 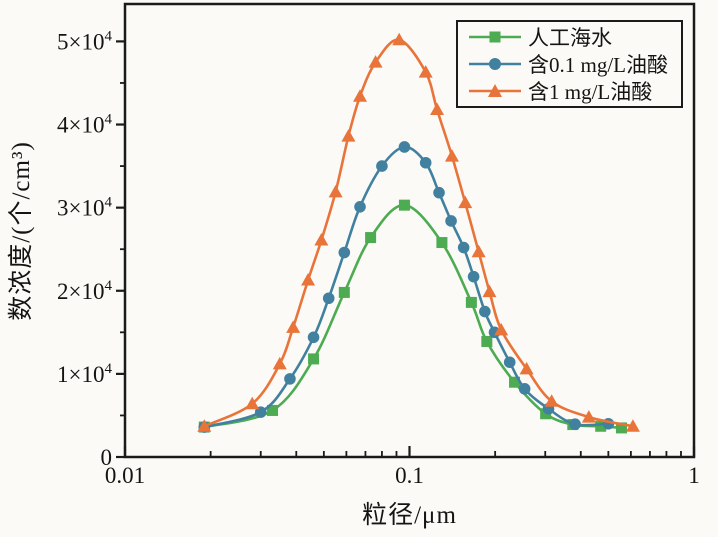 What do you see at coordinates (84, 208) in the screenshot?
I see `y-tick-label: 3×10⁴` at bounding box center [84, 208].